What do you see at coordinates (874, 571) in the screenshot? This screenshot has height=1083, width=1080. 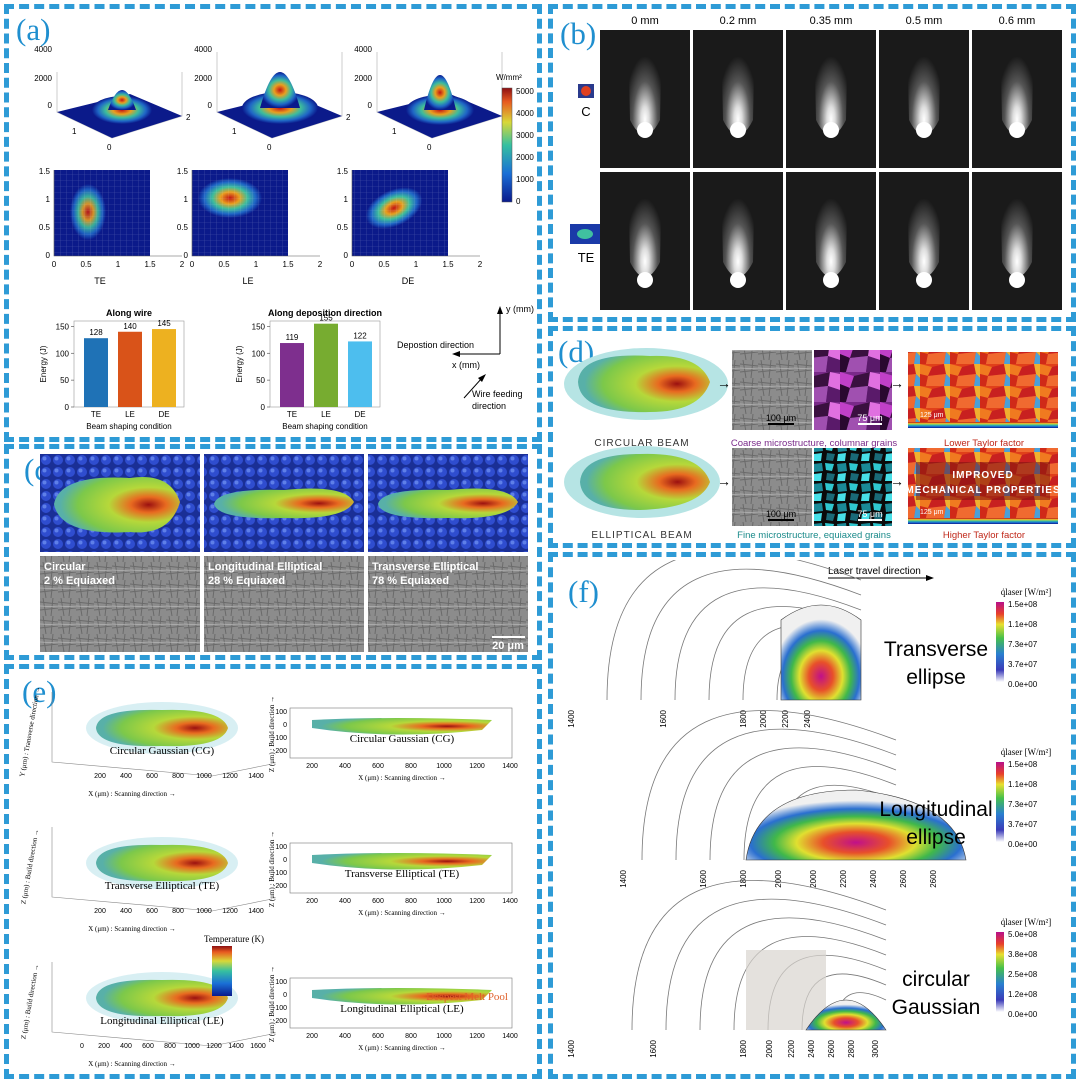 I see `laser-travel-label: Laser travel direction` at bounding box center [874, 571].